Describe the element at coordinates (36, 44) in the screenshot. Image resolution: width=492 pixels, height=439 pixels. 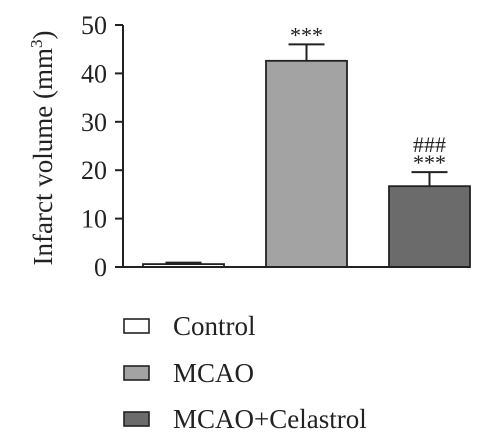
I see `y-axis-label-sup: 3` at that location.